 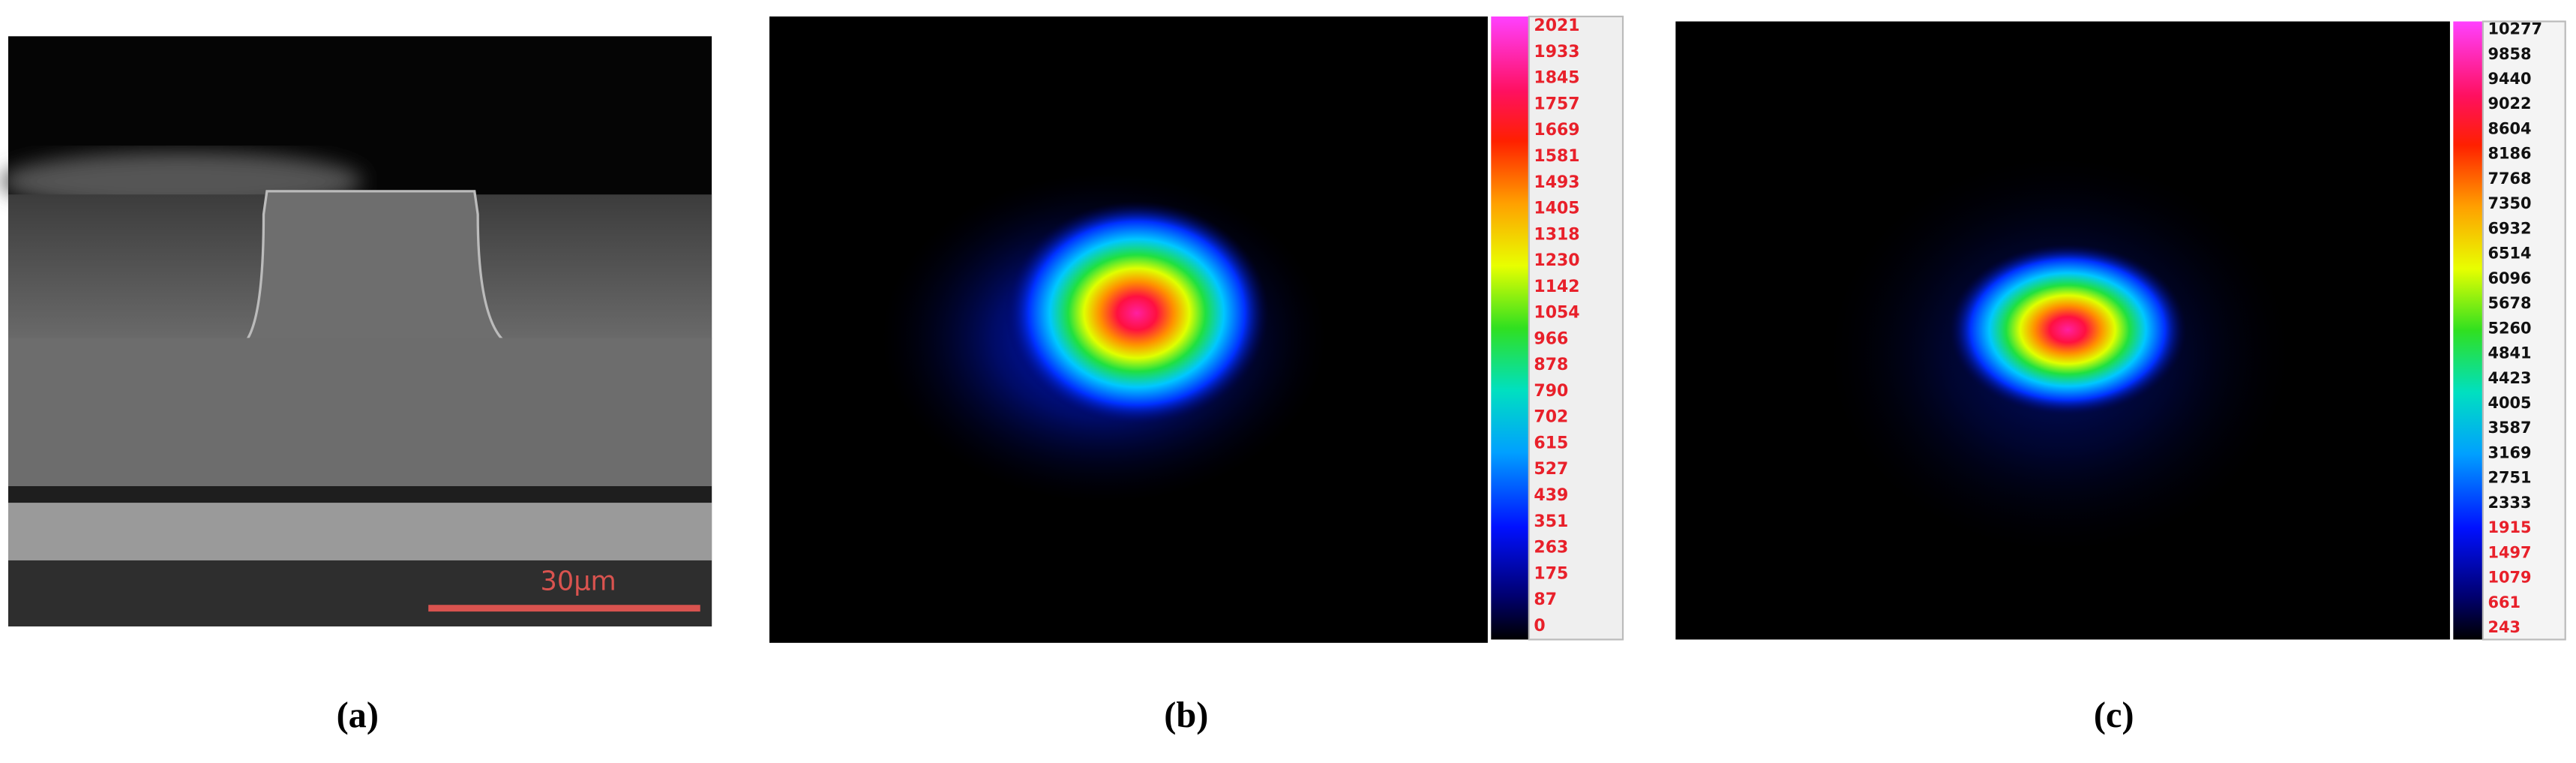 What do you see at coordinates (578, 581) in the screenshot?
I see `scale-bar-label: 30μm` at bounding box center [578, 581].